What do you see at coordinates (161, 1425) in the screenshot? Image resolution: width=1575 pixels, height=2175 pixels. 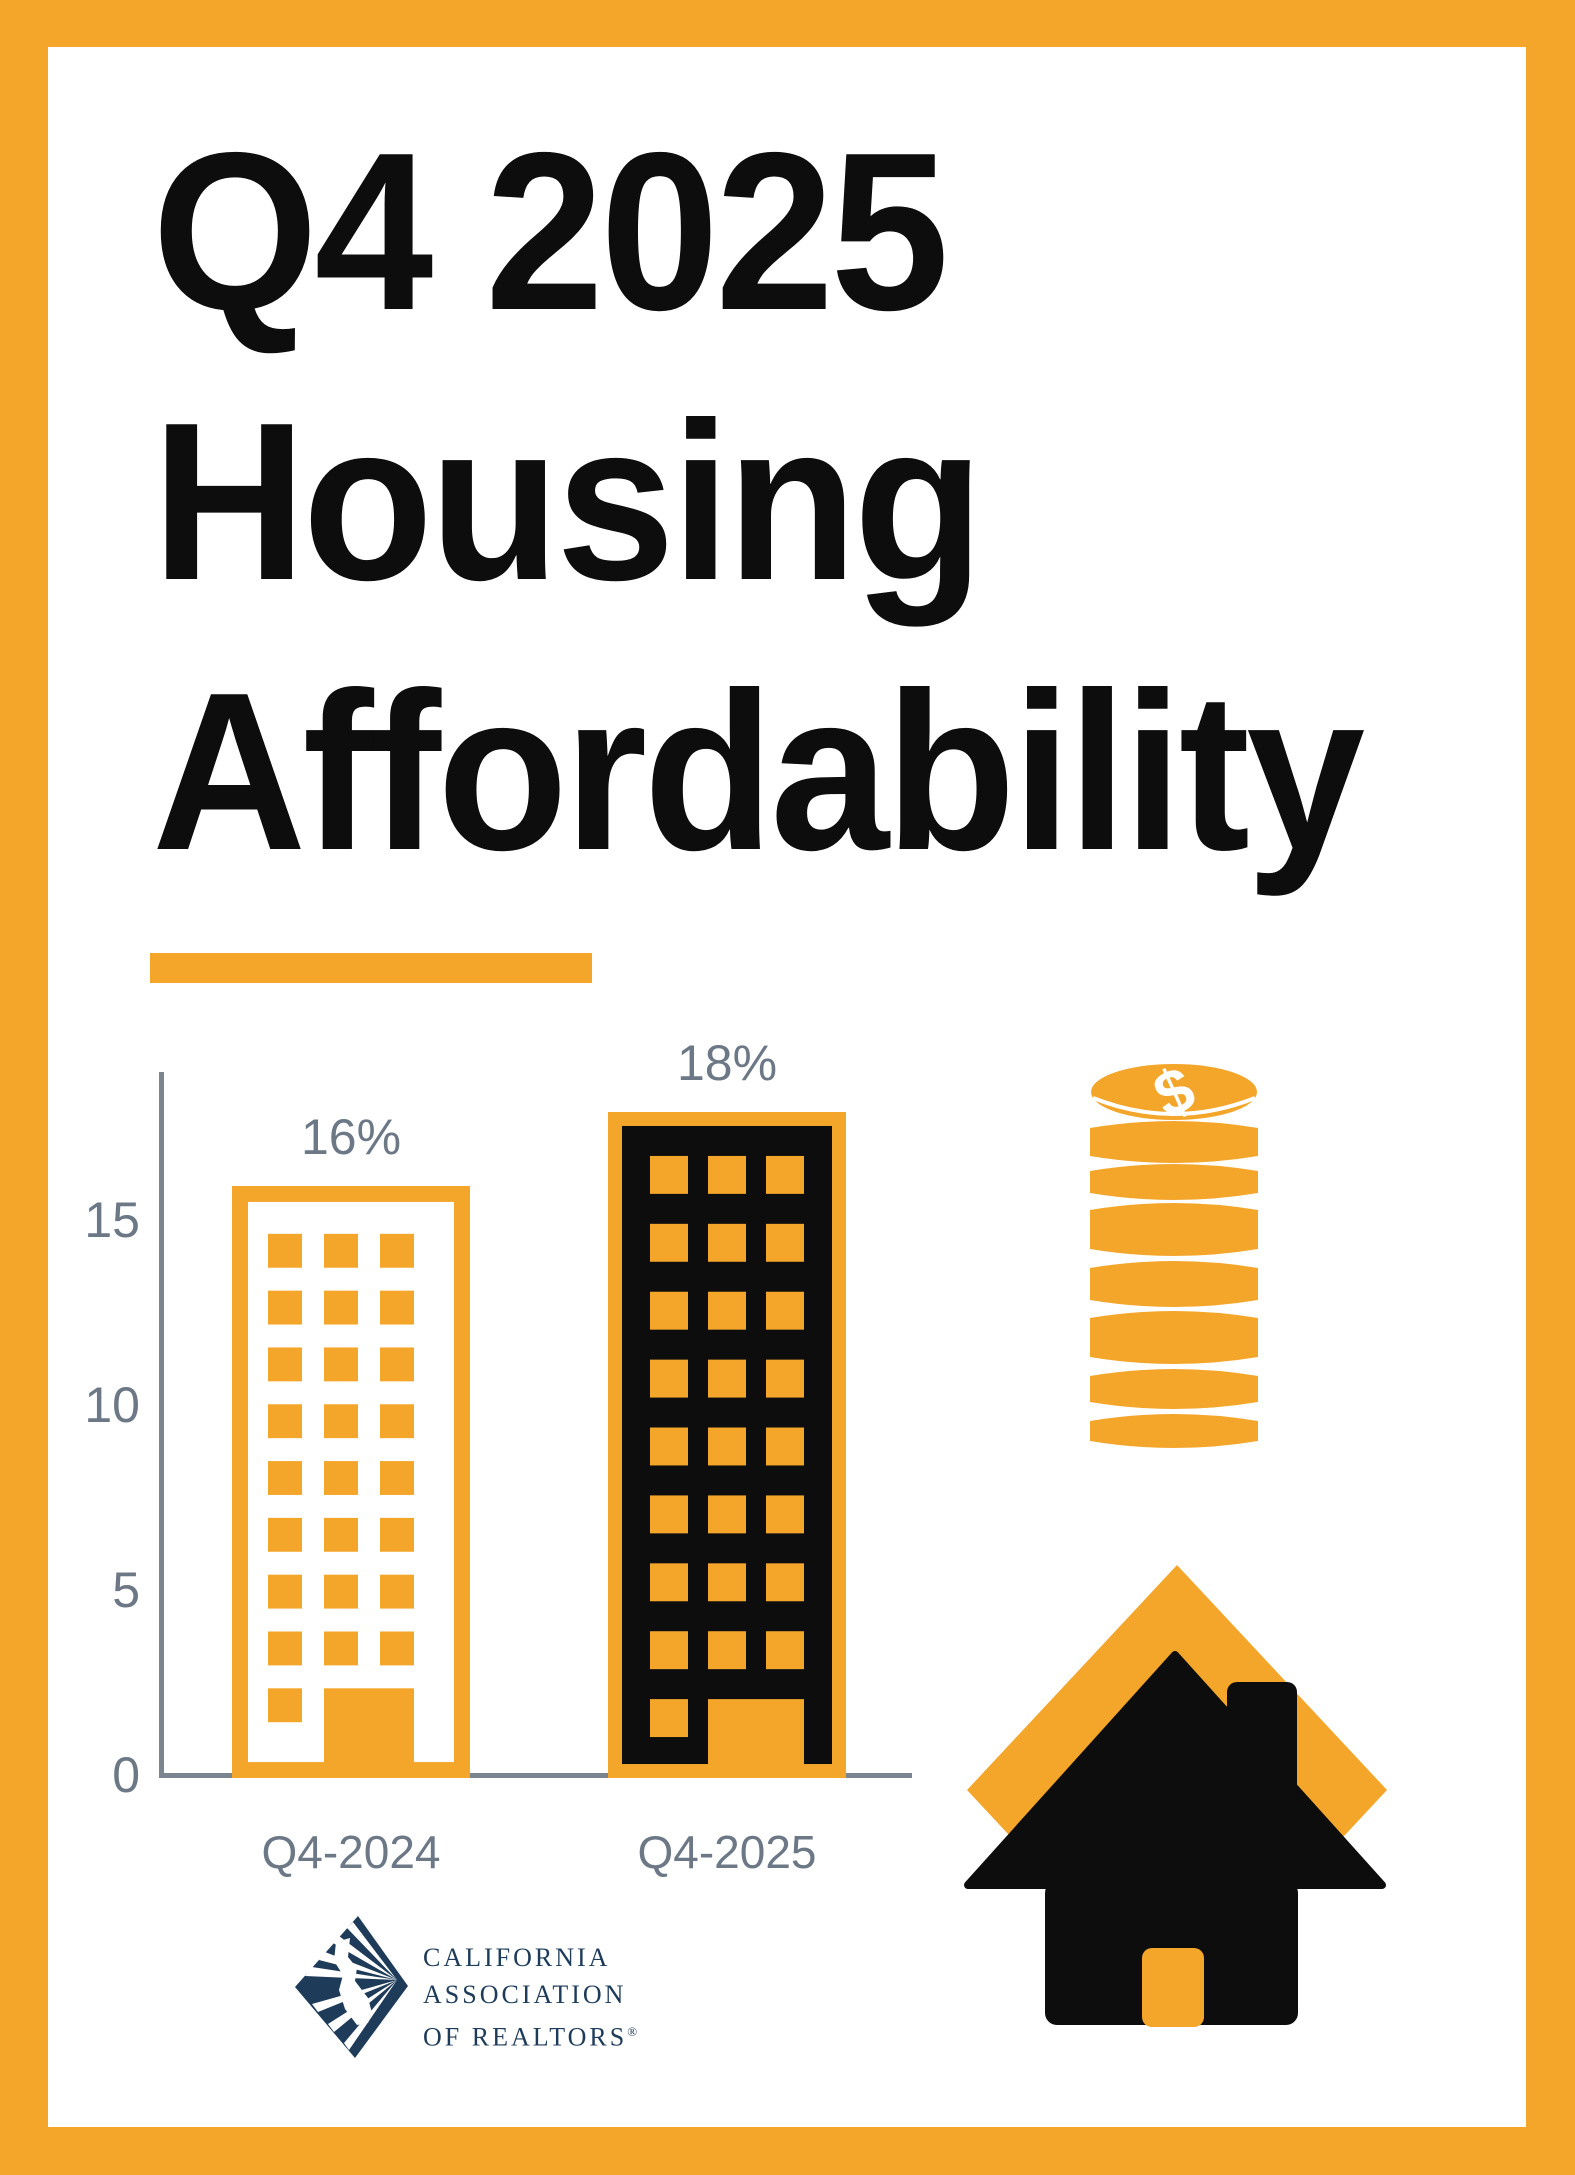 I see `y-axis-line` at bounding box center [161, 1425].